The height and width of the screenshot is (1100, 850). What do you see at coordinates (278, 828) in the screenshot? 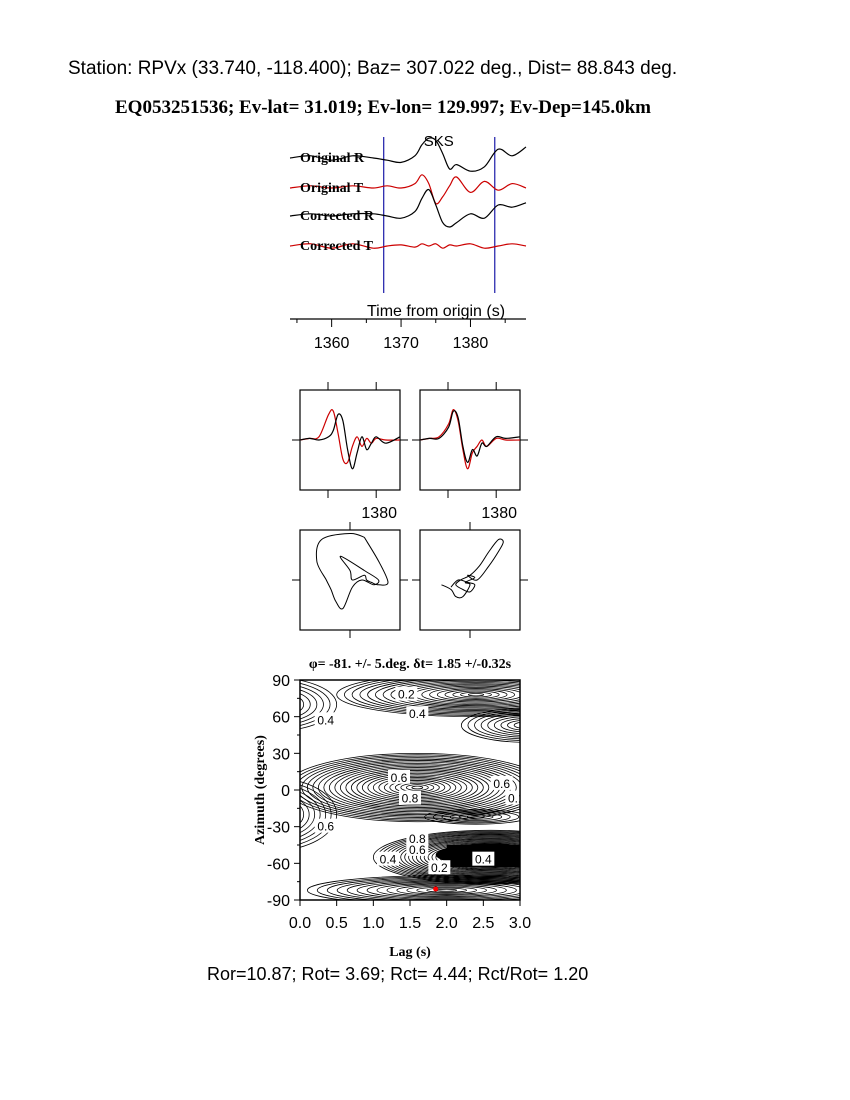
I see `y-tick-label: -30` at bounding box center [278, 828].